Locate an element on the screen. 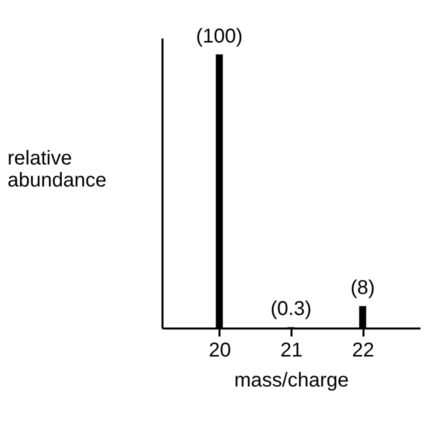  data-label: (8) is located at coordinates (362, 288).